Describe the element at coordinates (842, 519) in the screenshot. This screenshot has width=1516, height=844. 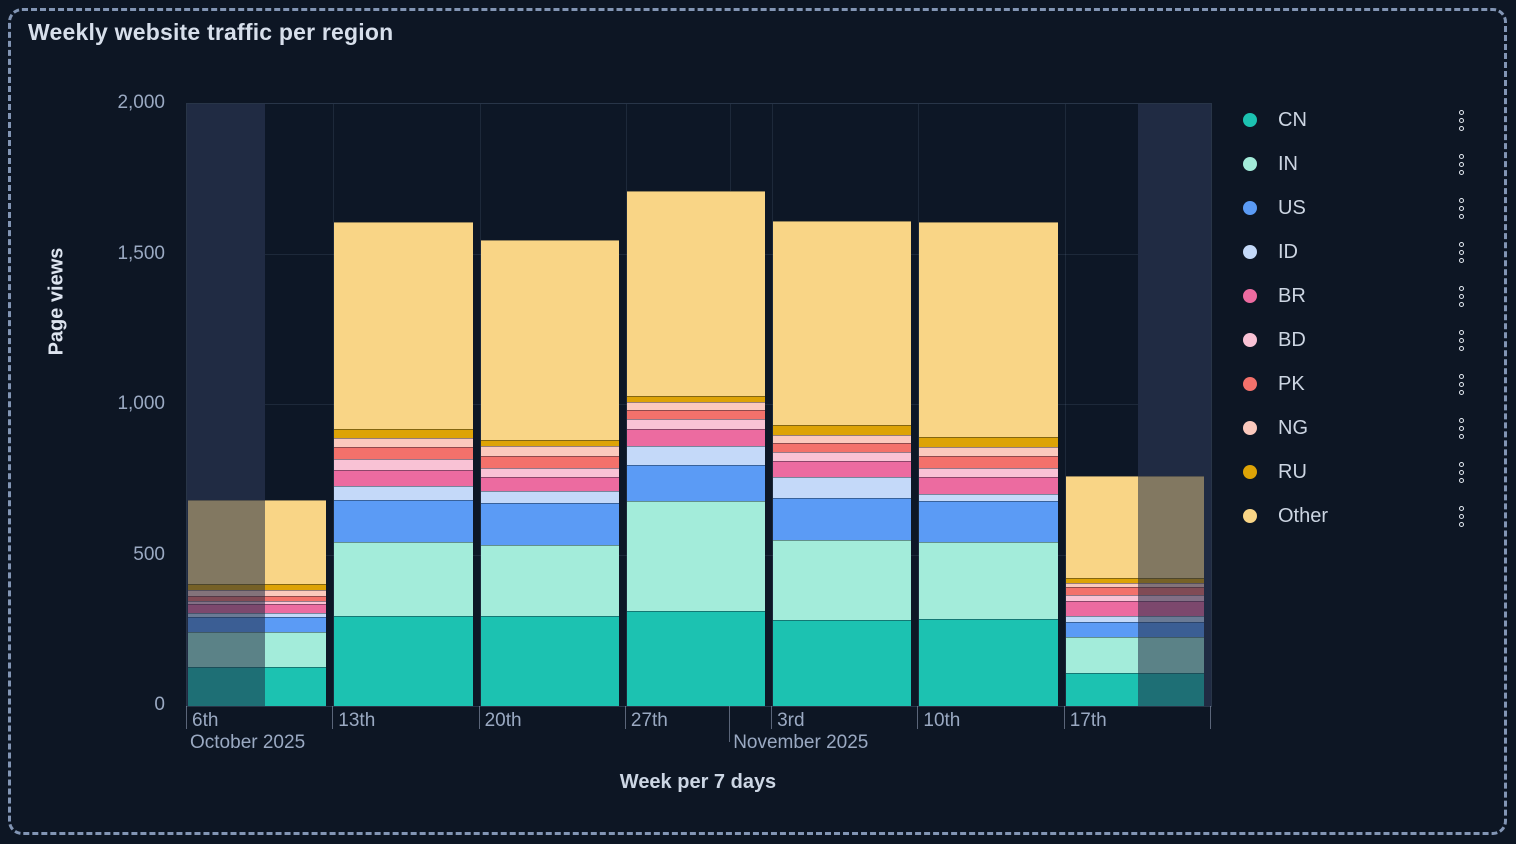
I see `bar-segment-US-3rd` at that location.